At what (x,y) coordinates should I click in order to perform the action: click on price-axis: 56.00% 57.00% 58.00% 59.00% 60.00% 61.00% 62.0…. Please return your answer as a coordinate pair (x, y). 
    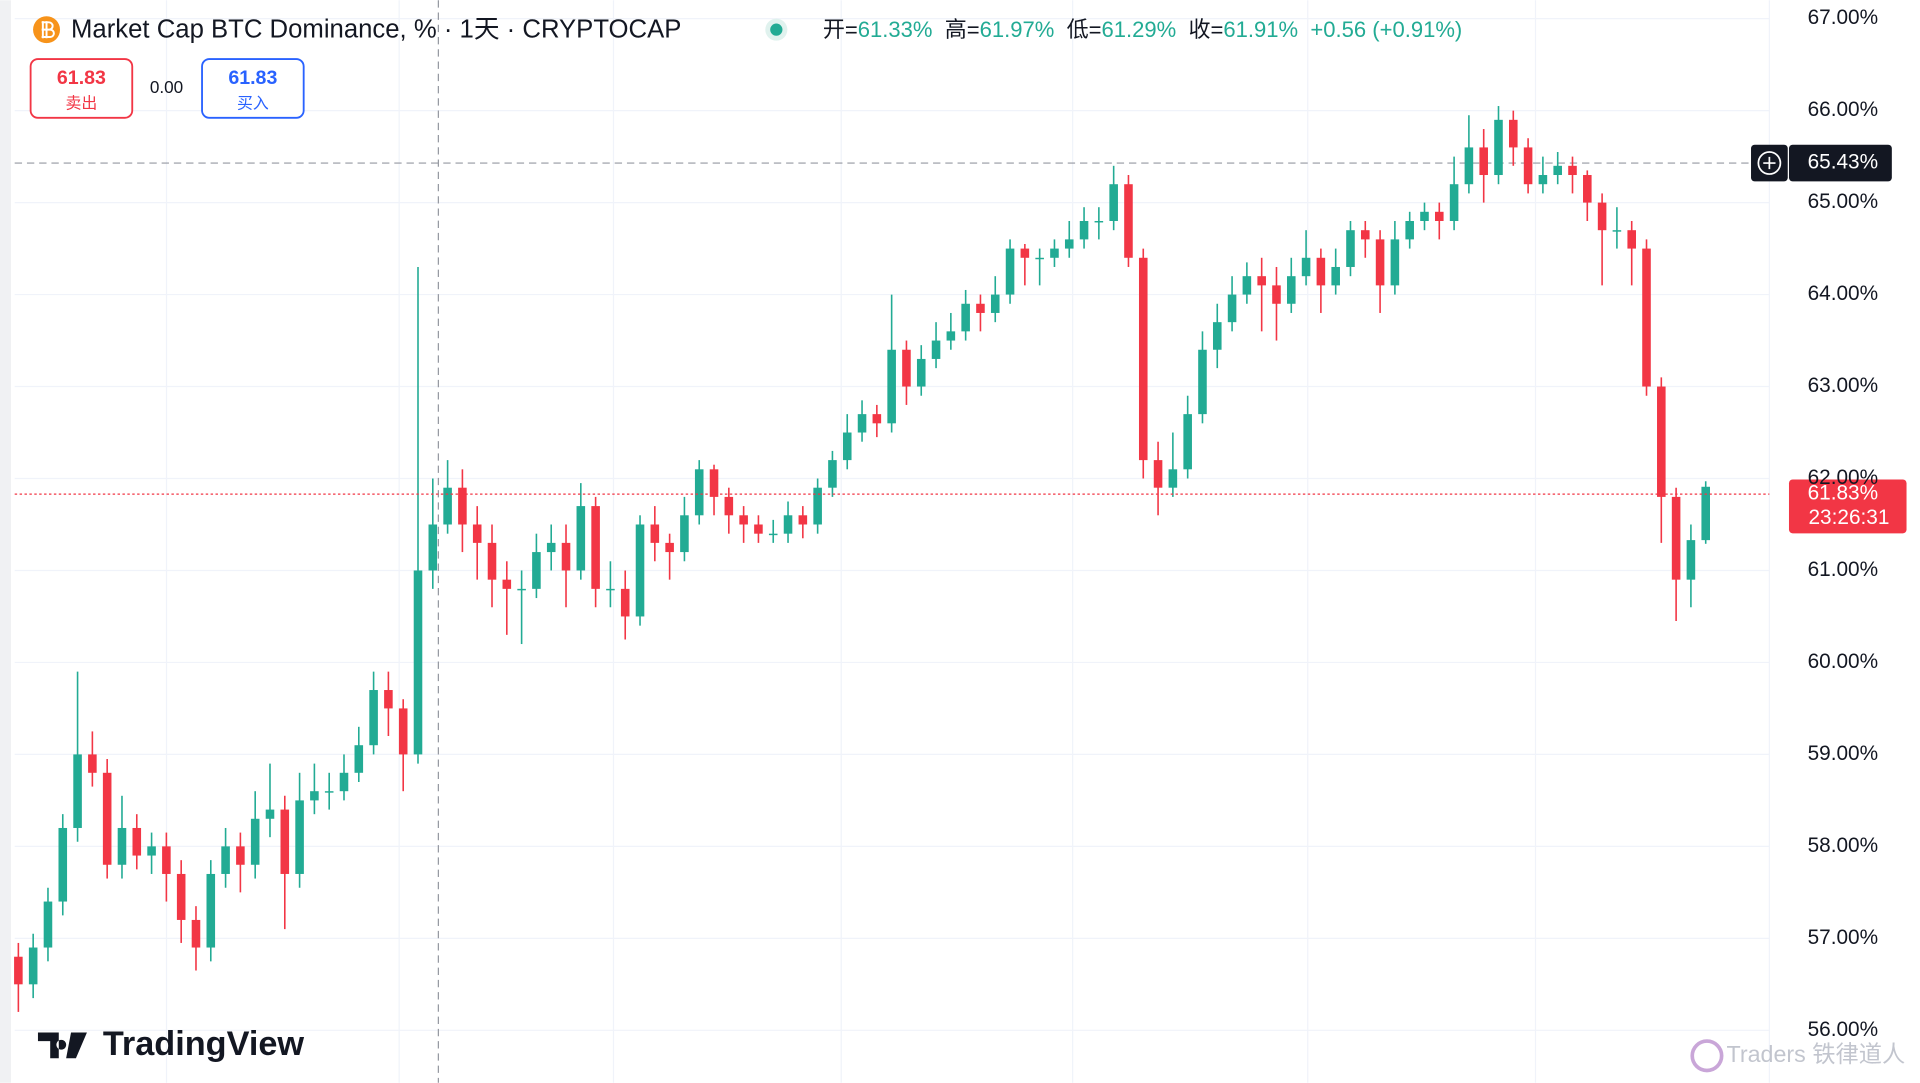
    Looking at the image, I should click on (1843, 523).